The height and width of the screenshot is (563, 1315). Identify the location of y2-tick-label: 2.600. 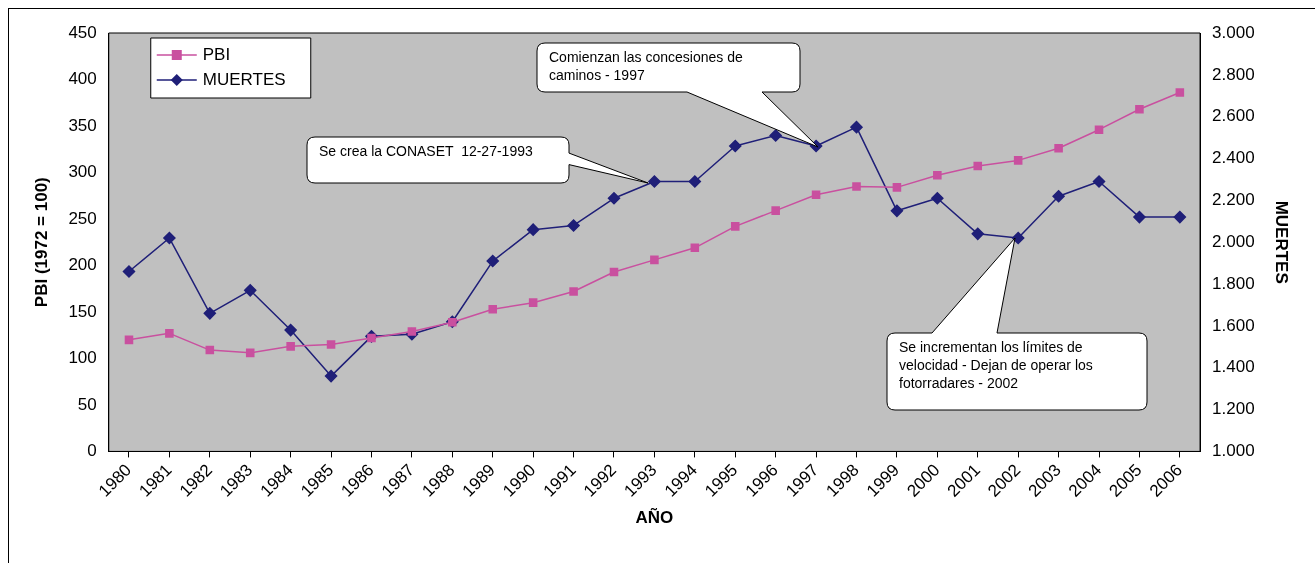
(1233, 116).